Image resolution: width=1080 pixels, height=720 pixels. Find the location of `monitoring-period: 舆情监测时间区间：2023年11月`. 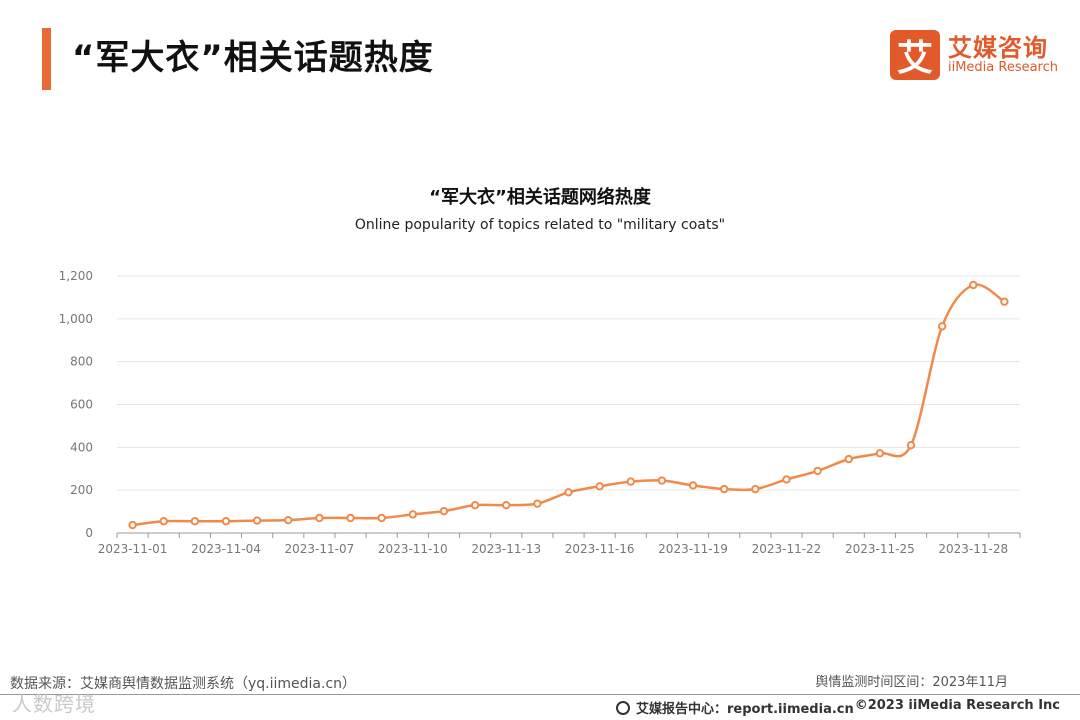

monitoring-period: 舆情监测时间区间：2023年11月 is located at coordinates (911, 682).